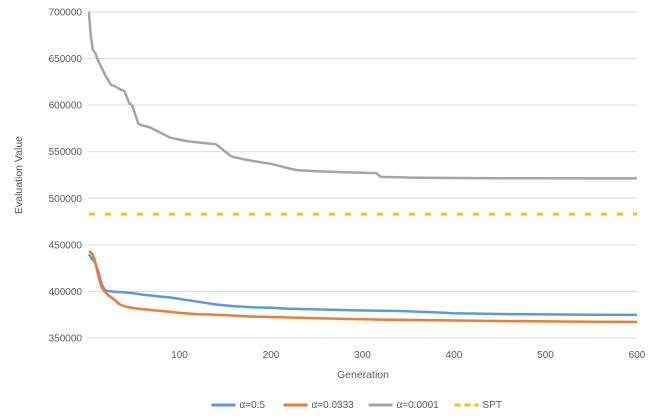  What do you see at coordinates (66, 292) in the screenshot?
I see `y-tick-label: 400000` at bounding box center [66, 292].